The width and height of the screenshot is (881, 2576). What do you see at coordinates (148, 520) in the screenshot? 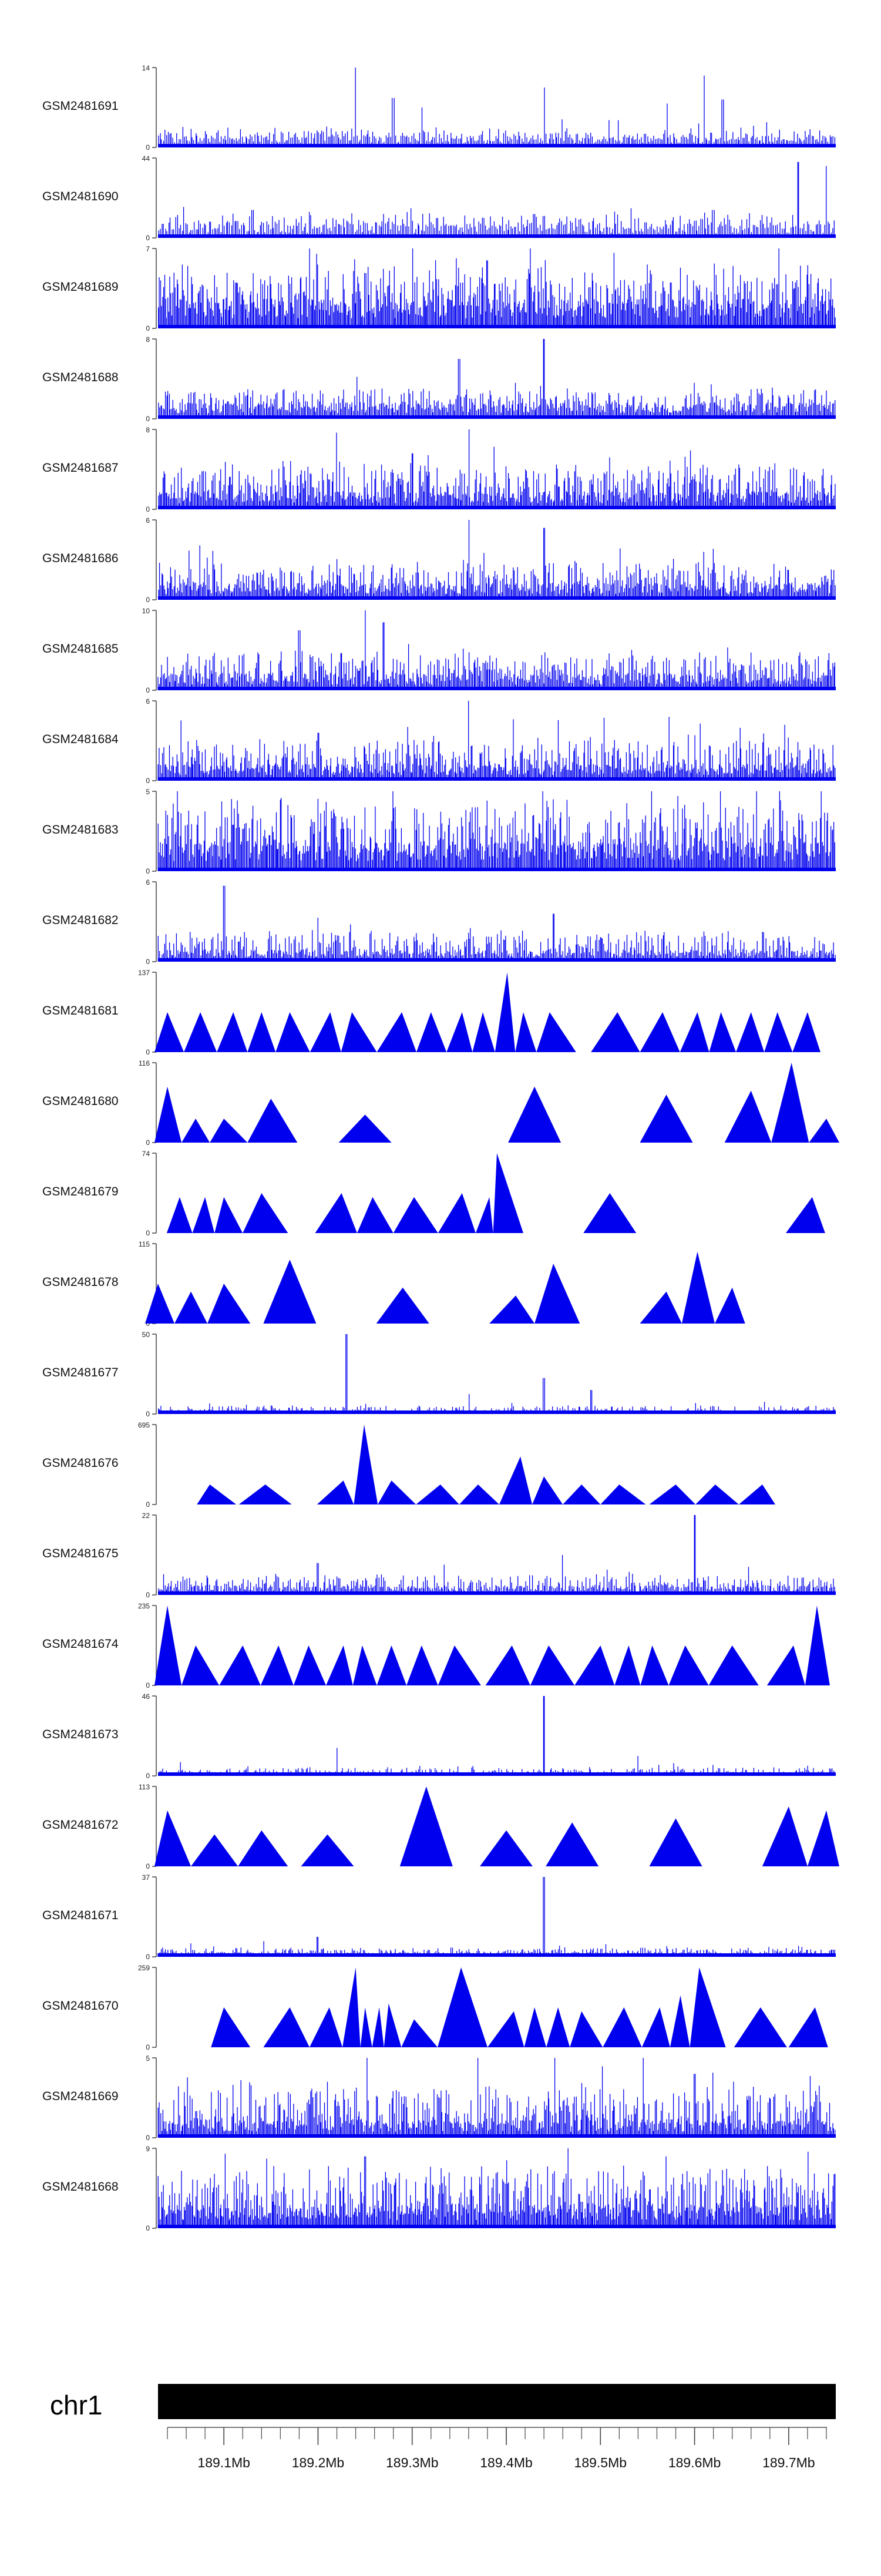
I see `y-axis-max-label: 6` at bounding box center [148, 520].